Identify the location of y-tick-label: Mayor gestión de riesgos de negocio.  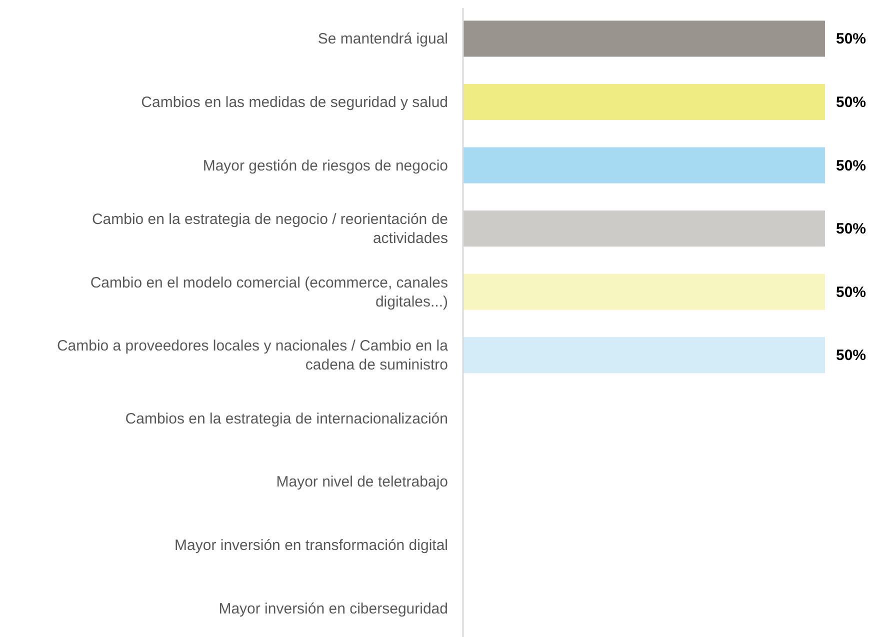
(325, 165).